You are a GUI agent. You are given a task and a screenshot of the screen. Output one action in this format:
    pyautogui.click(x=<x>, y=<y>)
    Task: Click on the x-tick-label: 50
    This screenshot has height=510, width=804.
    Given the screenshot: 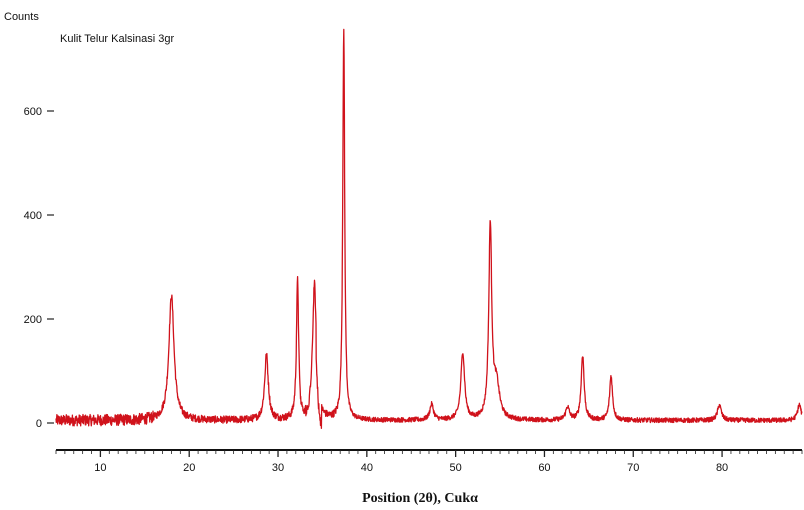 What is the action you would take?
    pyautogui.click(x=456, y=468)
    